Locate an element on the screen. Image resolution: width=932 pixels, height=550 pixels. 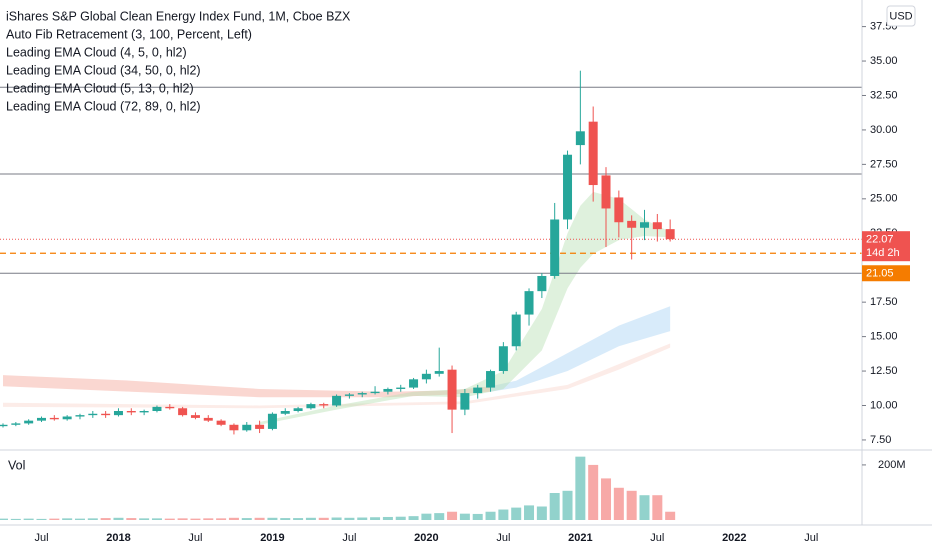
currency: USD is located at coordinates (900, 16).